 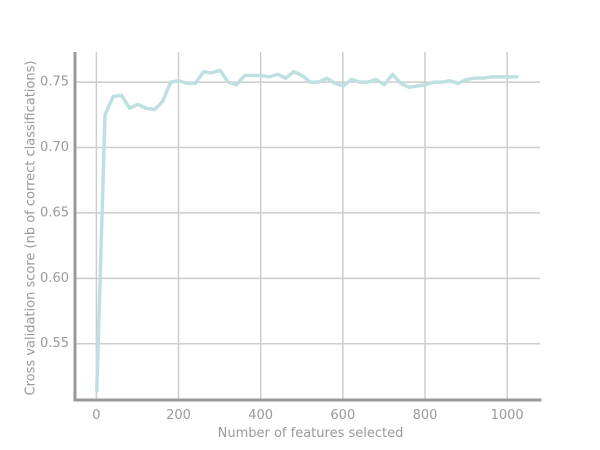 I want to click on x-tick-label: 200, so click(x=178, y=415).